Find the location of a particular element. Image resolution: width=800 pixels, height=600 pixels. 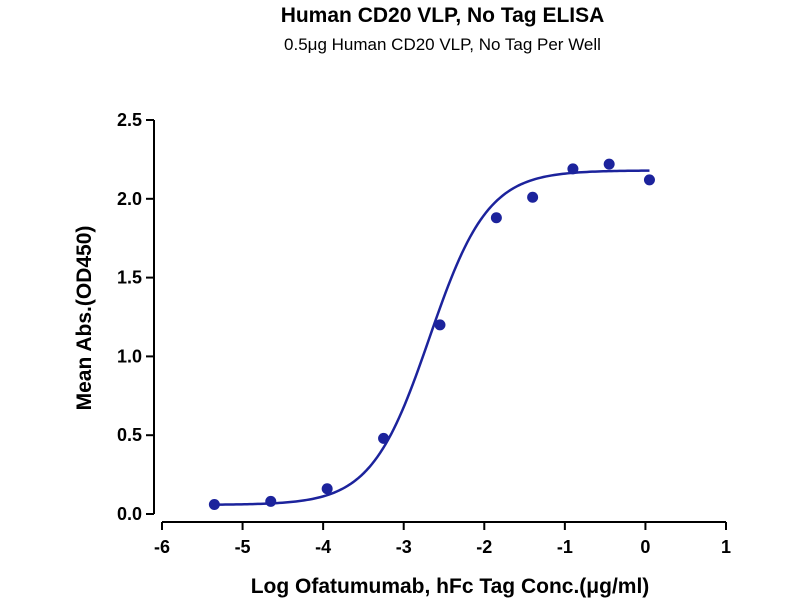

y-tick-label: 1.0 is located at coordinates (129, 356).